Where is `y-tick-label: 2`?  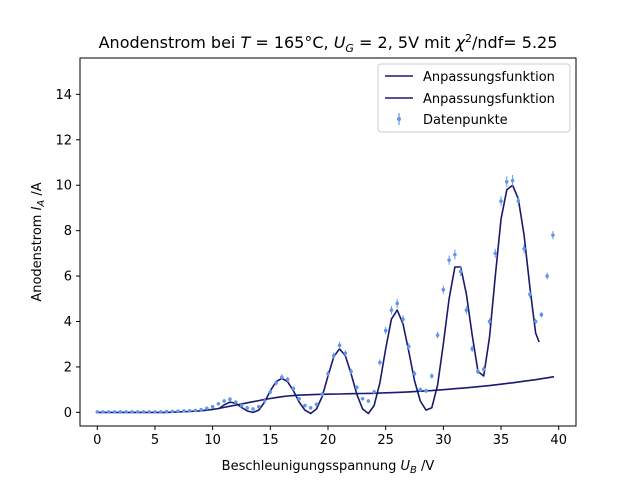 y-tick-label: 2 is located at coordinates (68, 367).